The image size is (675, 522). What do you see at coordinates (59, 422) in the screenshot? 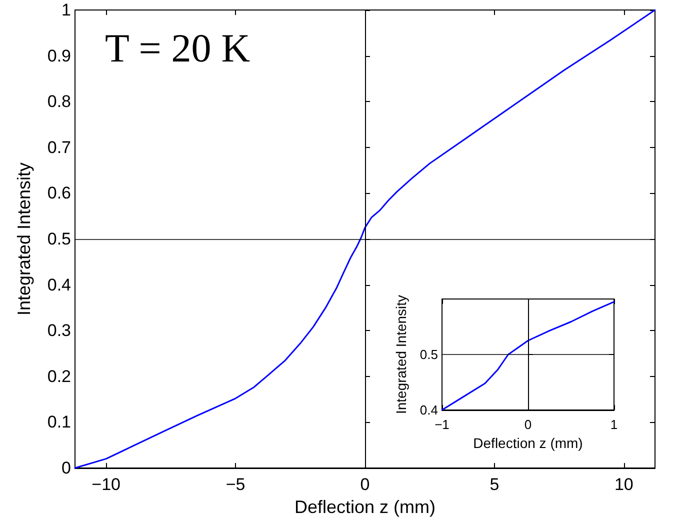
I see `y-tick-label: 0.1` at bounding box center [59, 422].